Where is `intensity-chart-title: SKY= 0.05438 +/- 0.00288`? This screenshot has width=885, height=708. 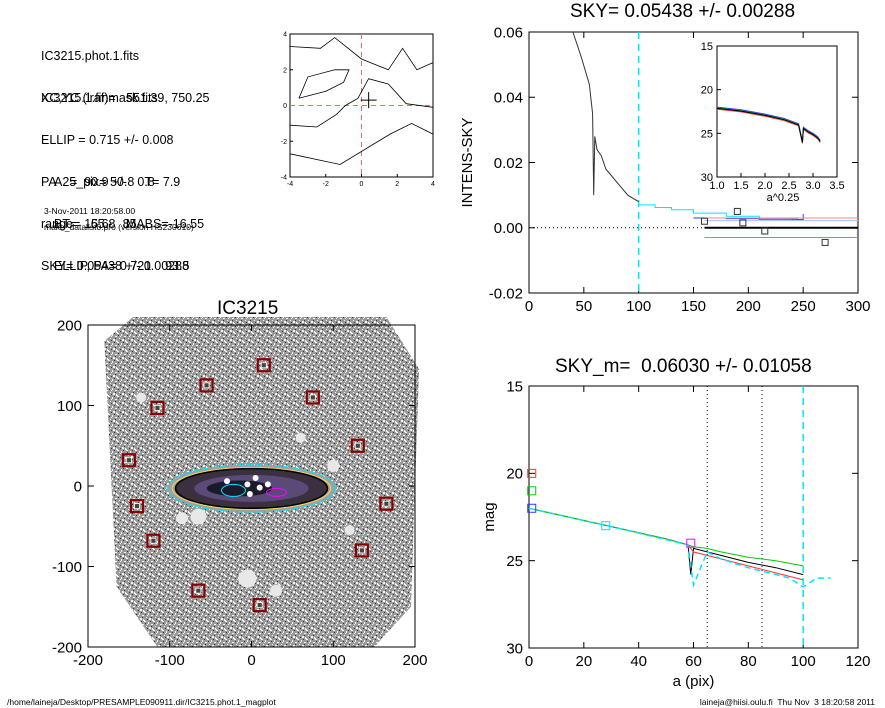
intensity-chart-title: SKY= 0.05438 +/- 0.00288 is located at coordinates (683, 11).